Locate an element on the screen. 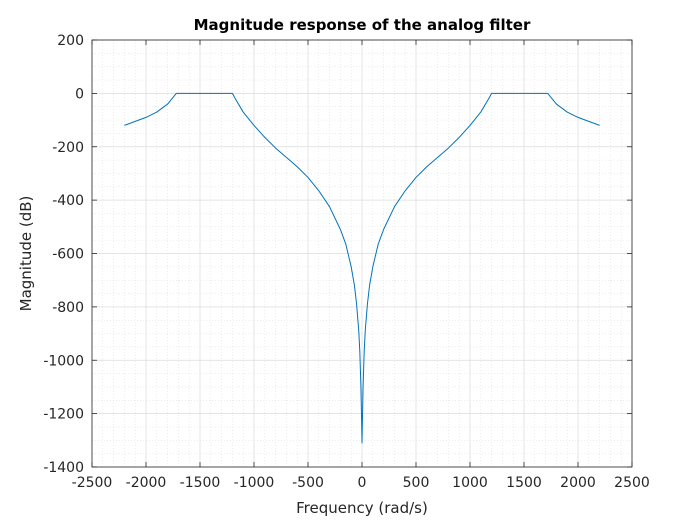 The height and width of the screenshot is (525, 700). y-tick-label: 0 is located at coordinates (79, 94).